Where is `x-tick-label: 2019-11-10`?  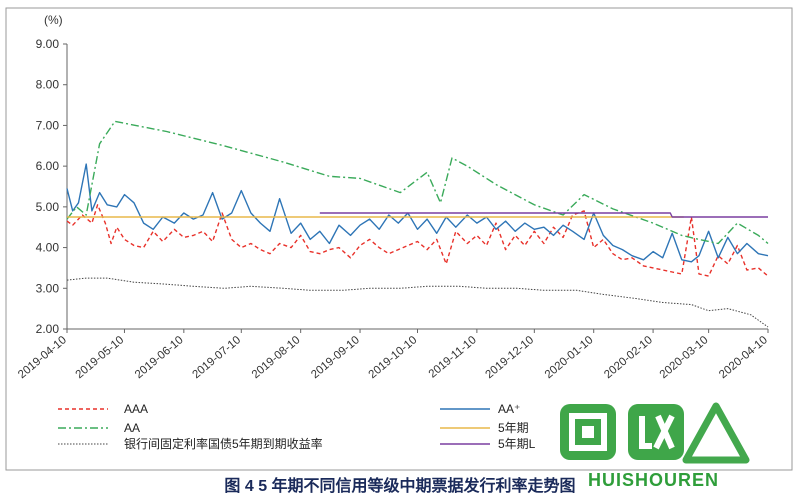 x-tick-label: 2019-11-10 is located at coordinates (453, 357).